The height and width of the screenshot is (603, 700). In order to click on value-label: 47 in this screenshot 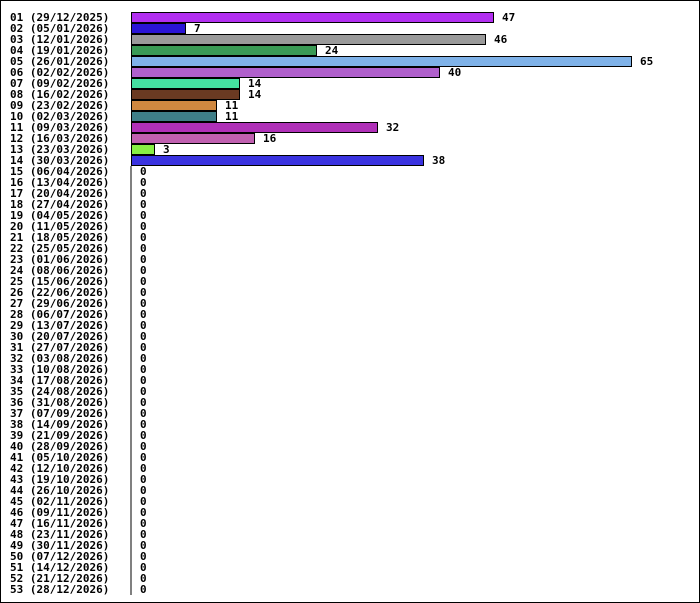, I will do `click(508, 17)`.